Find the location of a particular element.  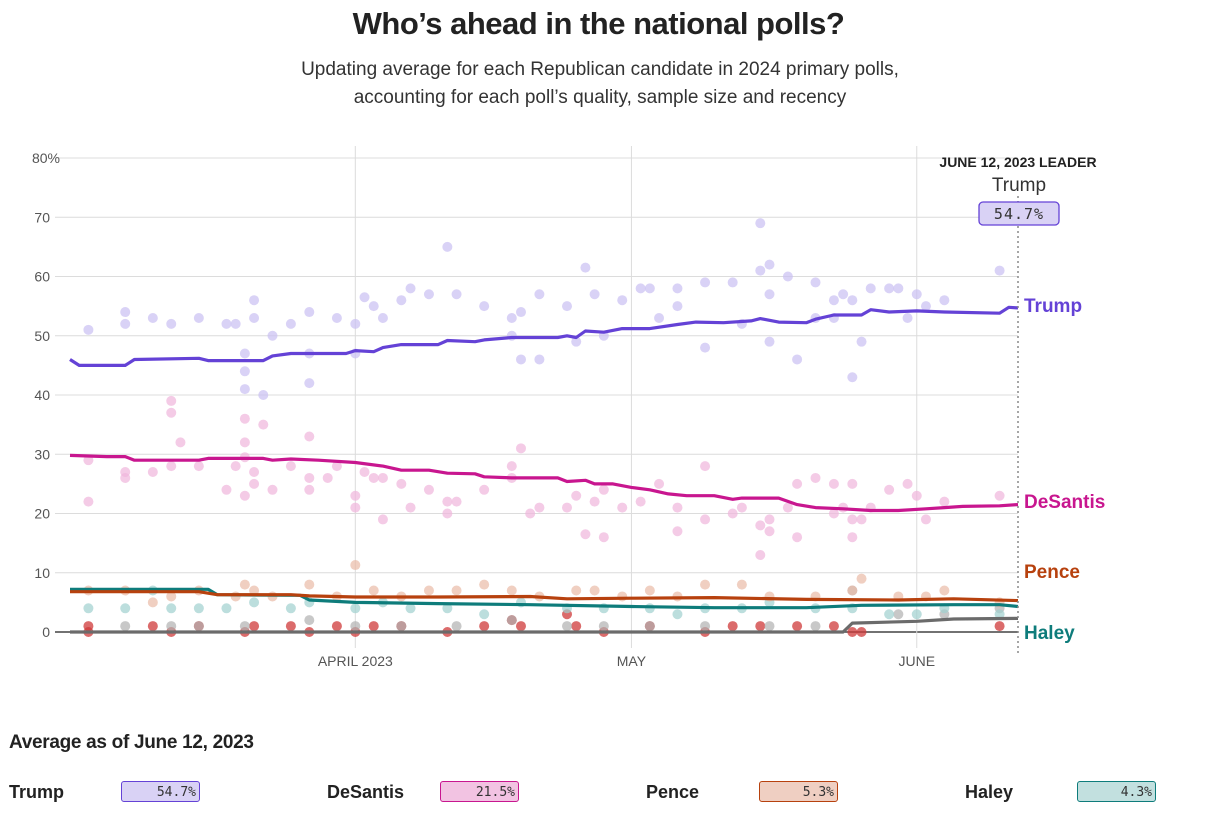

series-label-haley: Haley is located at coordinates (1049, 633).